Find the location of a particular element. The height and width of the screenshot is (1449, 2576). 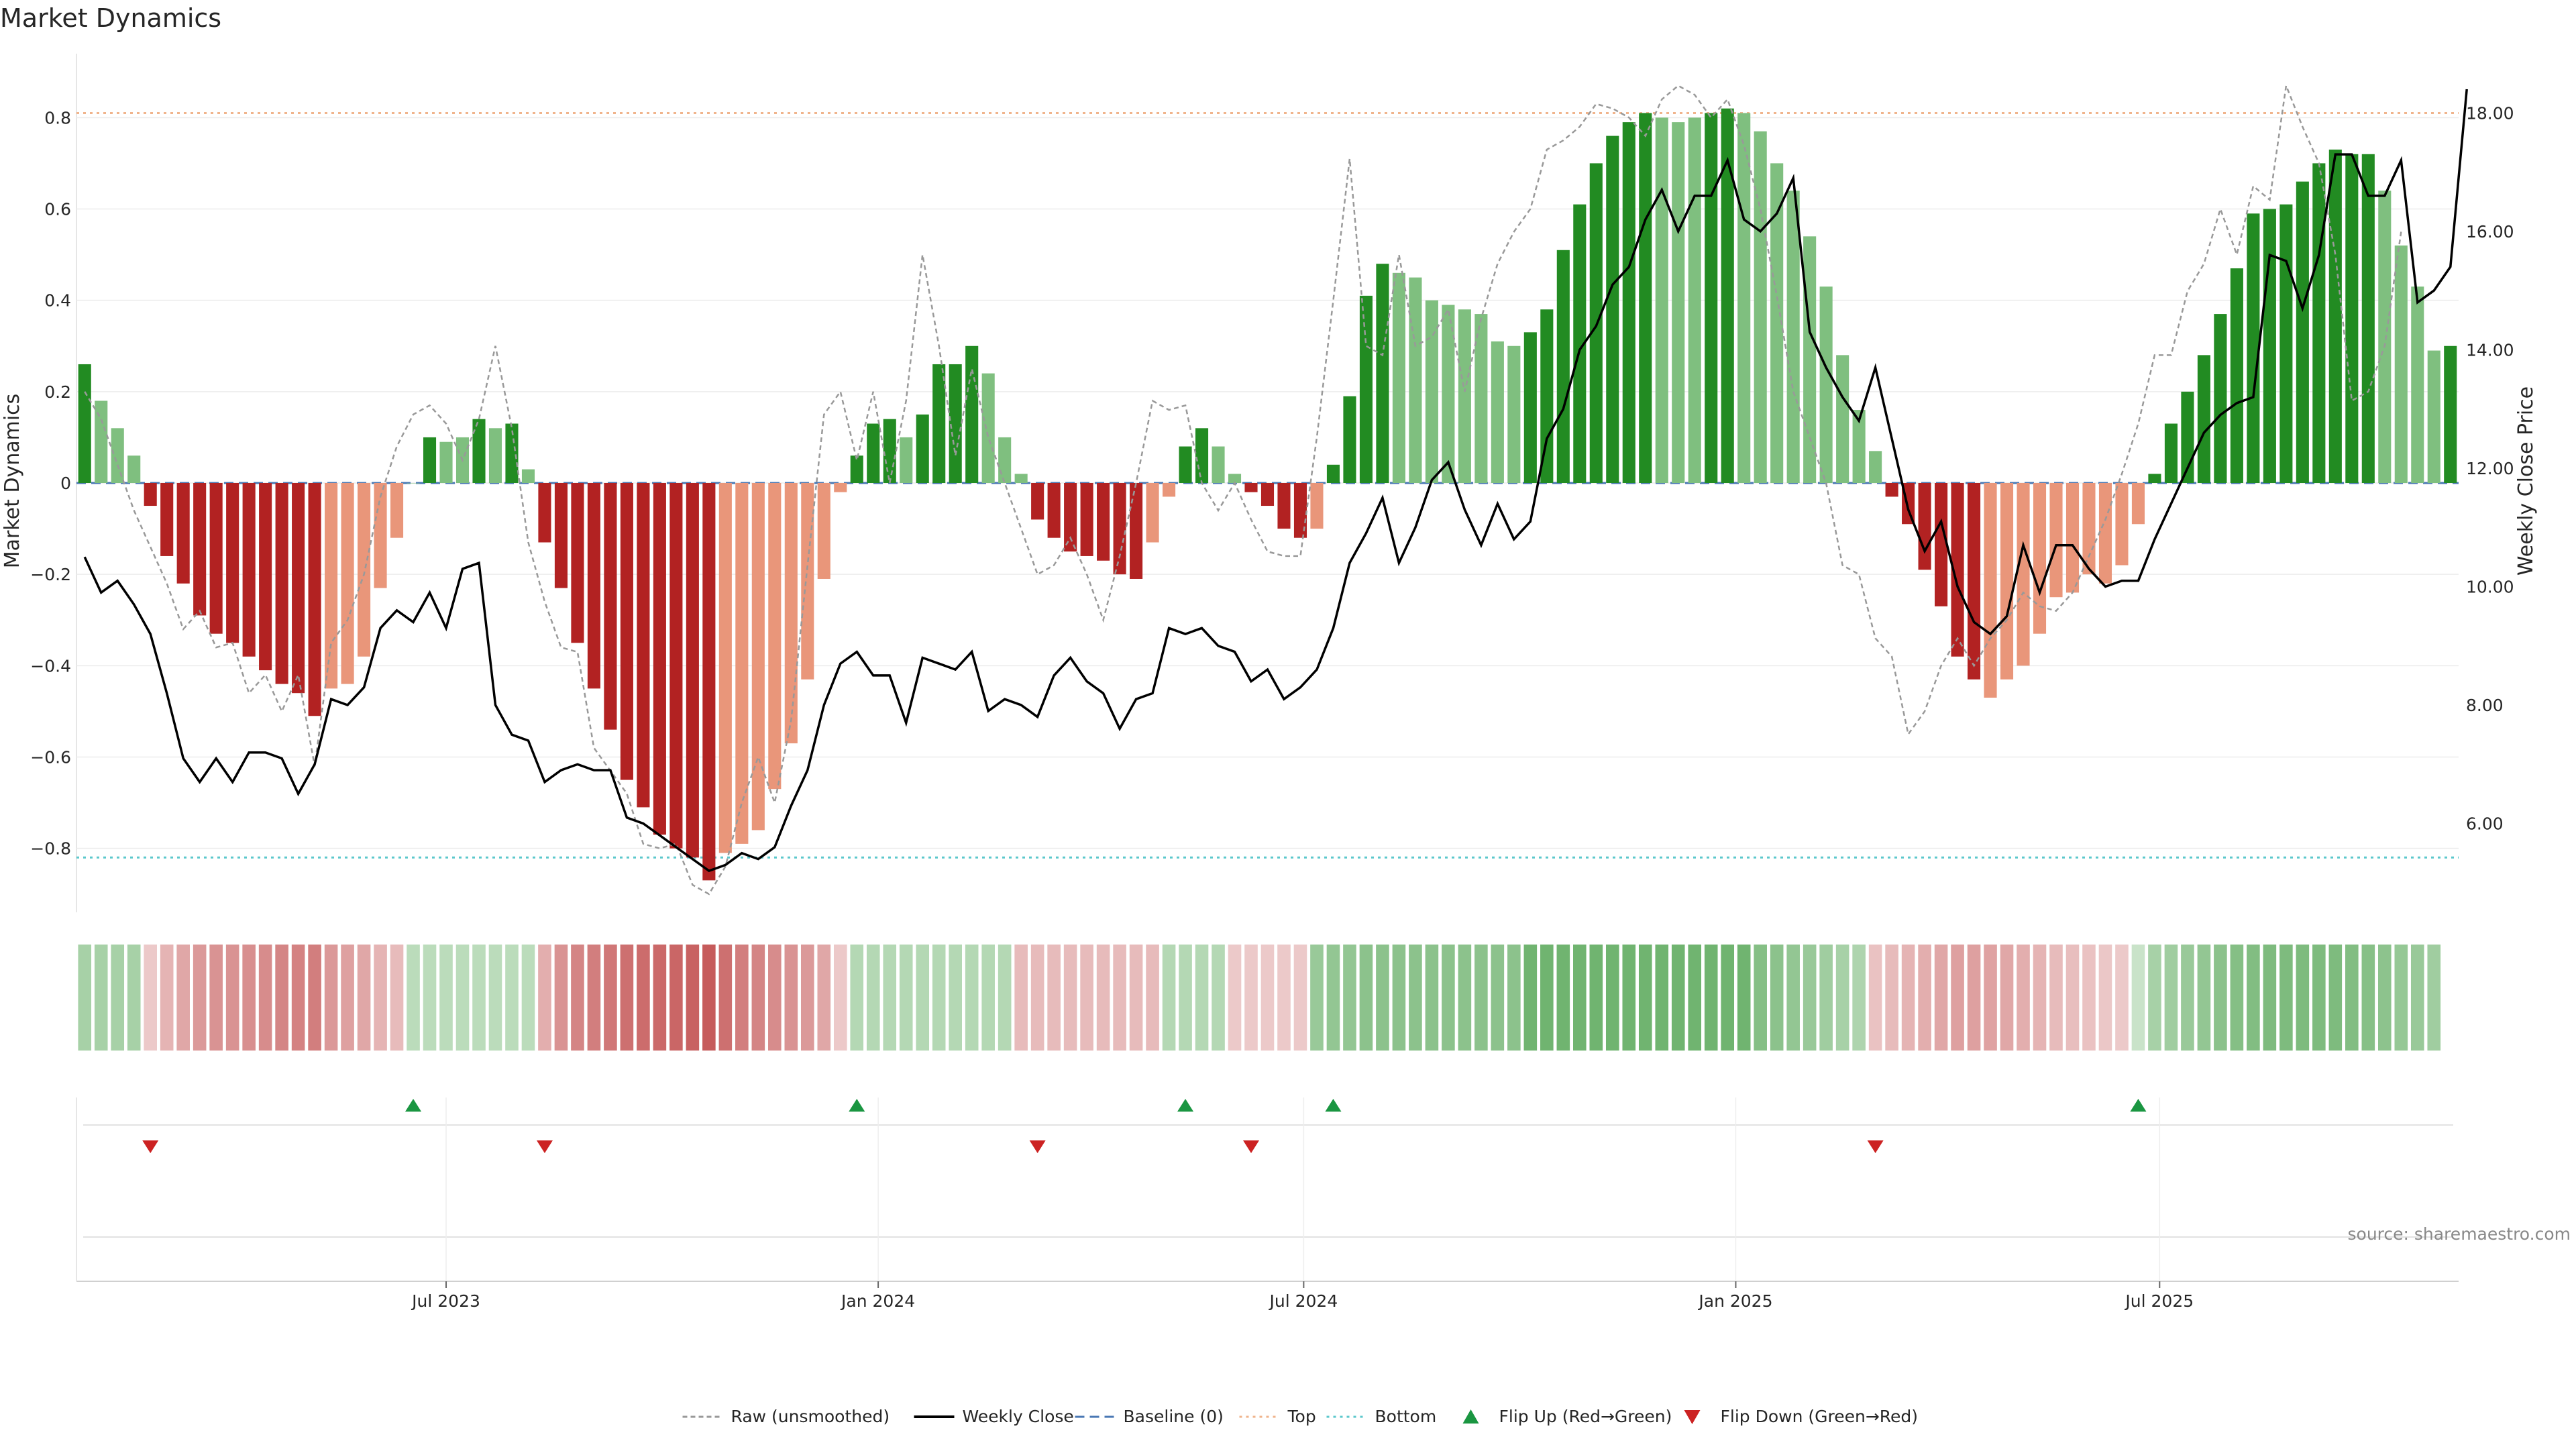

legend-label-3: Top is located at coordinates (1301, 1416).